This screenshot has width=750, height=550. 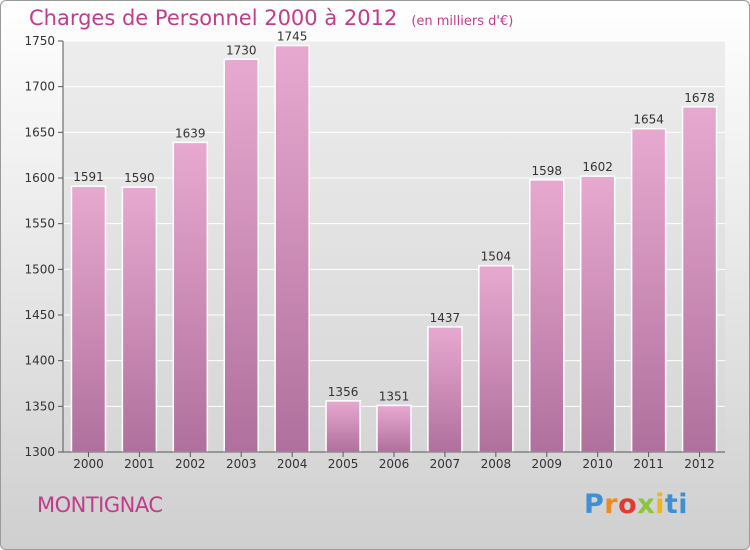 I want to click on y-tick-label: 1450, so click(x=39, y=315).